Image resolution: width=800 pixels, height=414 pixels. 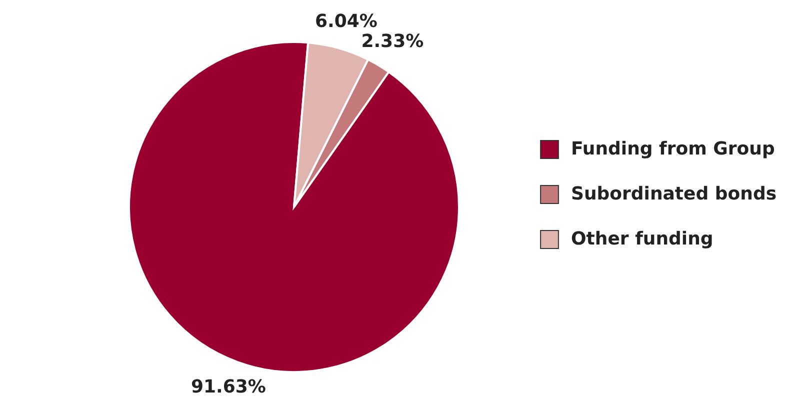 I want to click on legend-label: Other funding, so click(x=642, y=239).